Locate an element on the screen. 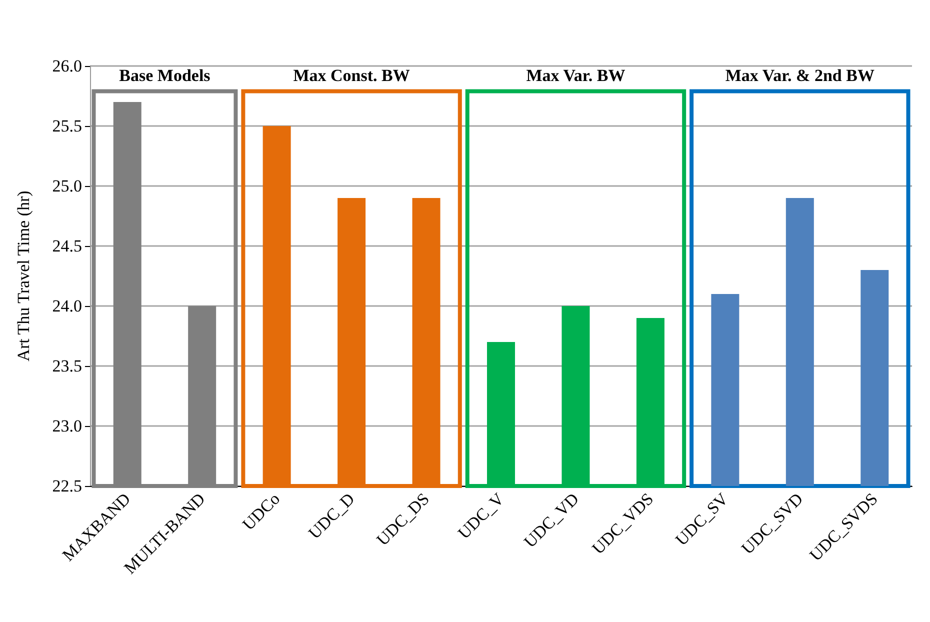  y-tick-label: 24.0 is located at coordinates (67, 306).